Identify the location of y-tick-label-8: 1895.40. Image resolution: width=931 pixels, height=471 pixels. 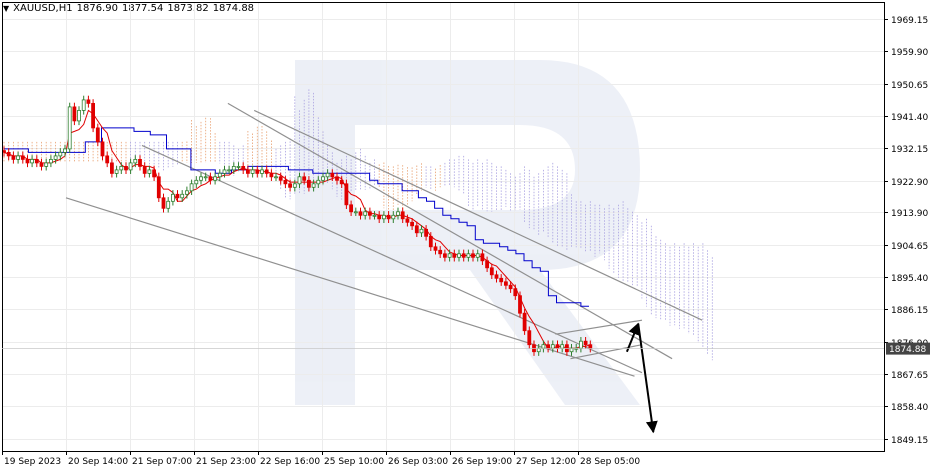
(909, 279).